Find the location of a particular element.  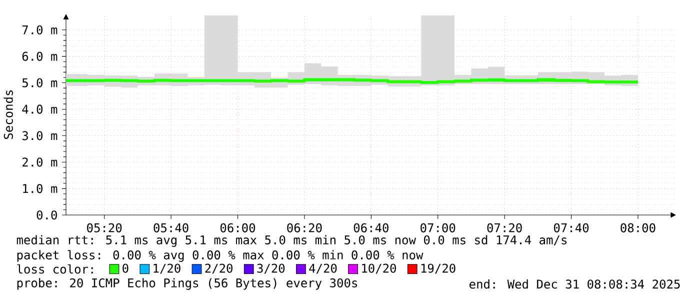

legend-label: 3/20 is located at coordinates (271, 269).